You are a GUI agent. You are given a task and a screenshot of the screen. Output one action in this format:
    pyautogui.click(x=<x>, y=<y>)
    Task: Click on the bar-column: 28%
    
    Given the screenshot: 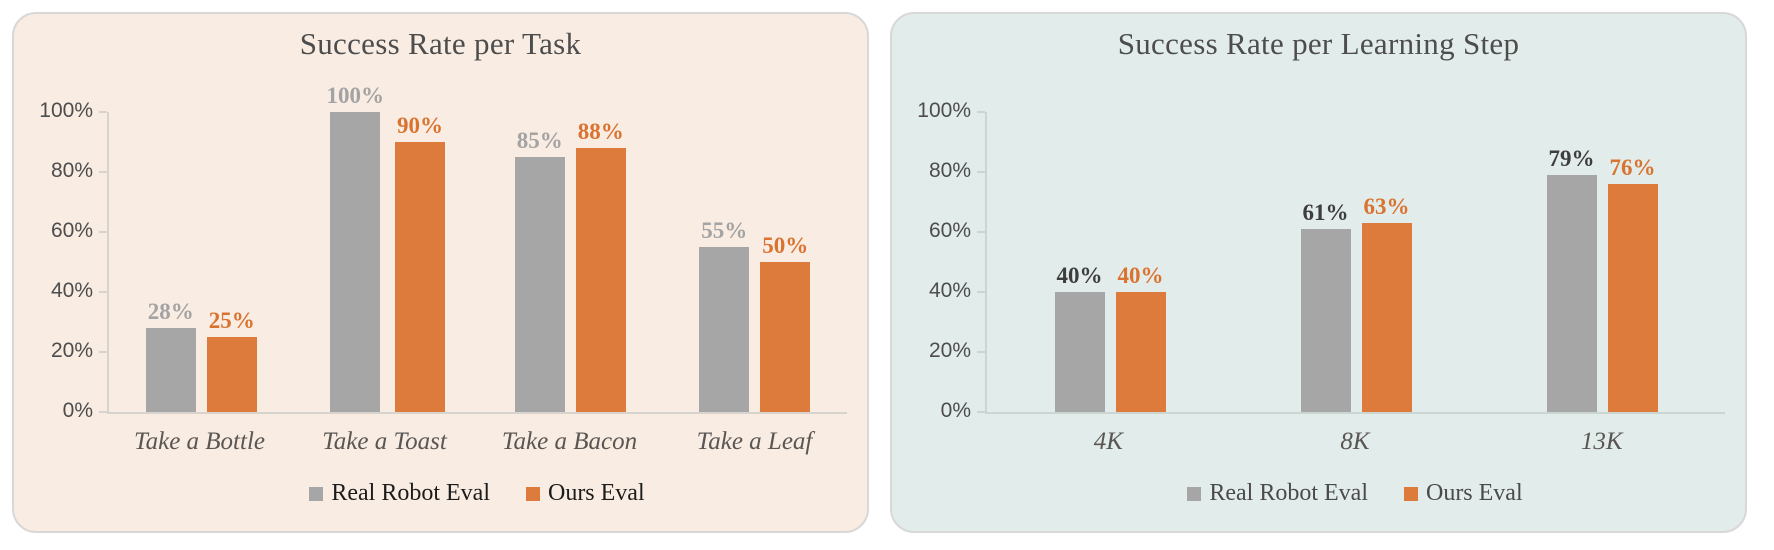 What is the action you would take?
    pyautogui.click(x=170, y=355)
    